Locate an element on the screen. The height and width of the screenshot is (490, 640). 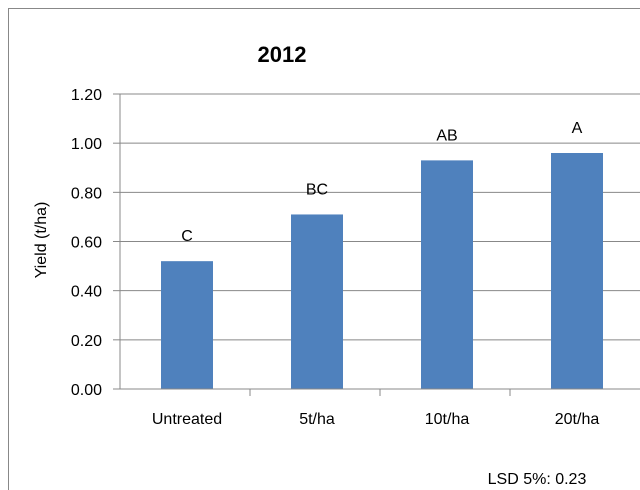
x-axis-ticks: Untreated 5t/ha 10t/ha 20t/ha is located at coordinates (375, 408).